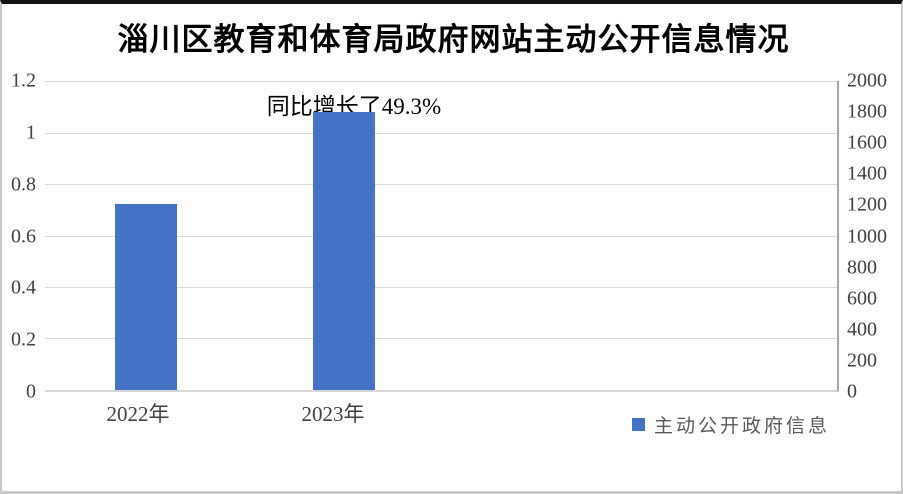  I want to click on legend-label: 主动公开政府信息, so click(742, 426).